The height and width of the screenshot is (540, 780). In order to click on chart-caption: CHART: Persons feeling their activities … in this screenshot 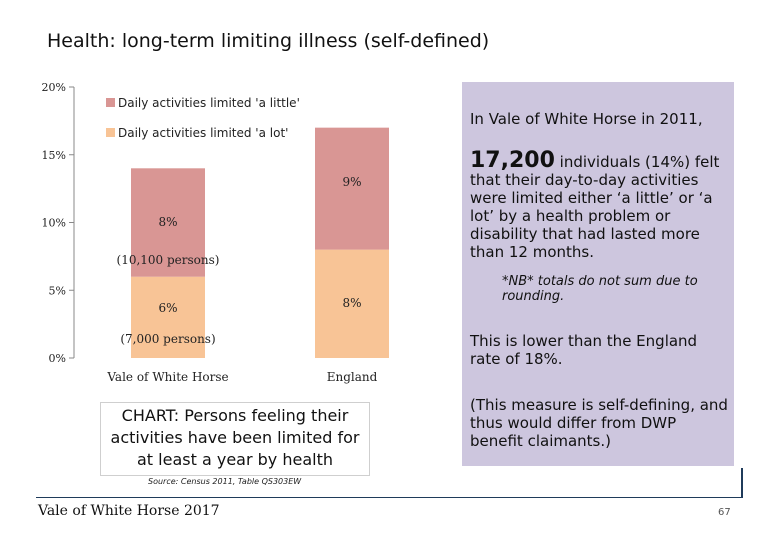, I will do `click(235, 439)`.